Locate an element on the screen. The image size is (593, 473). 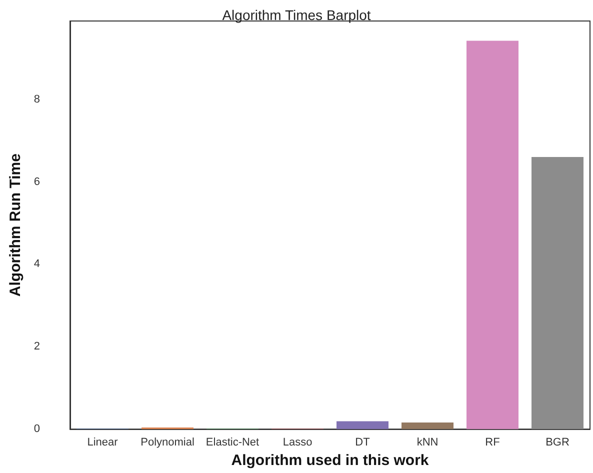
y-tick-label: 6 is located at coordinates (37, 182).